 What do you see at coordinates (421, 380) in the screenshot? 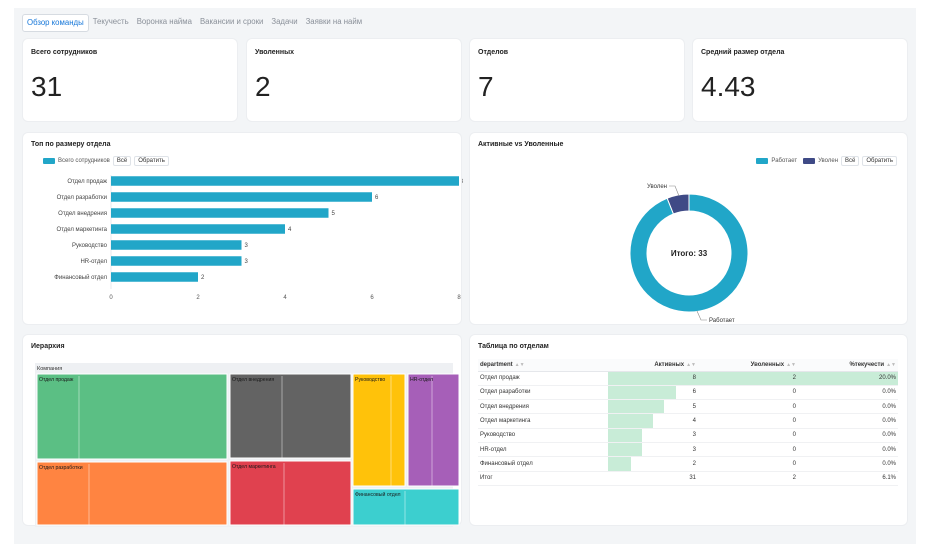
I see `treemap-node-label: HR-отдел` at bounding box center [421, 380].